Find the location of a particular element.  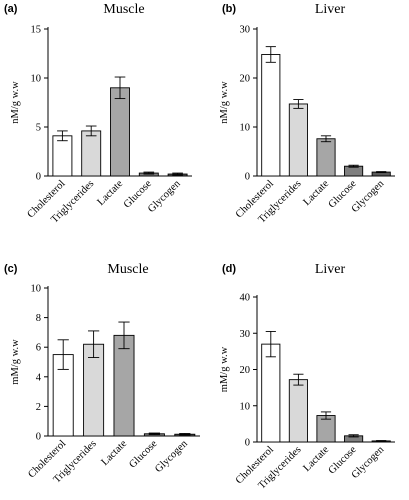

y-tick-label: 5 is located at coordinates (38, 128).